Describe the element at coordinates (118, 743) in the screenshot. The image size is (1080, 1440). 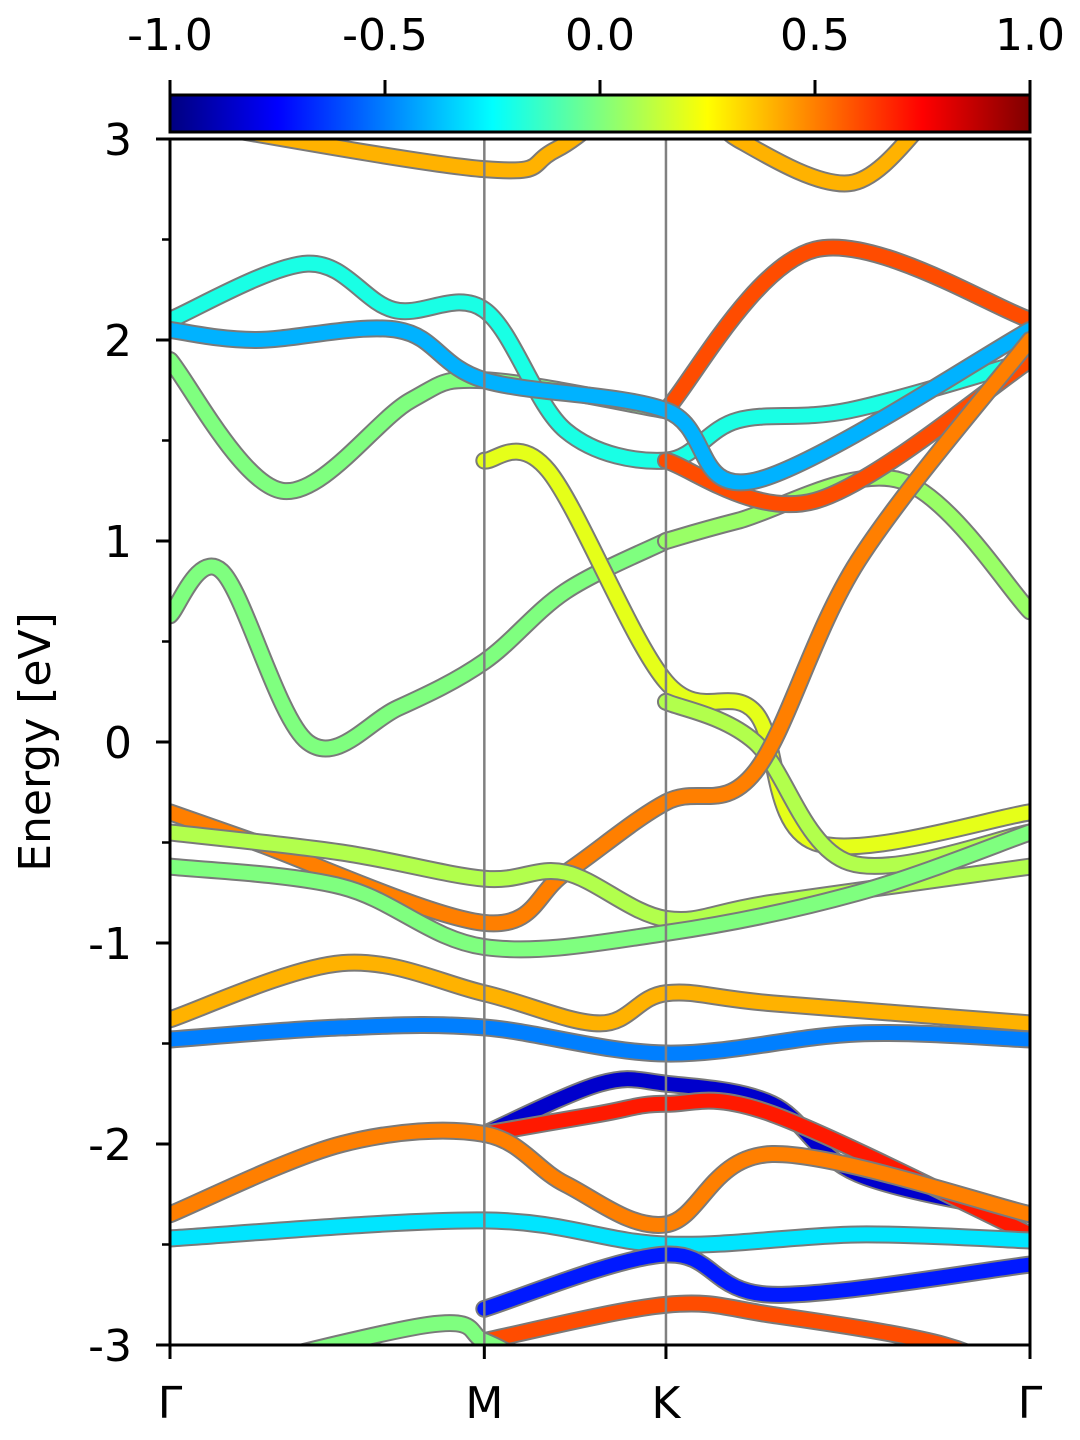
I see `y-tick-label: 0` at that location.